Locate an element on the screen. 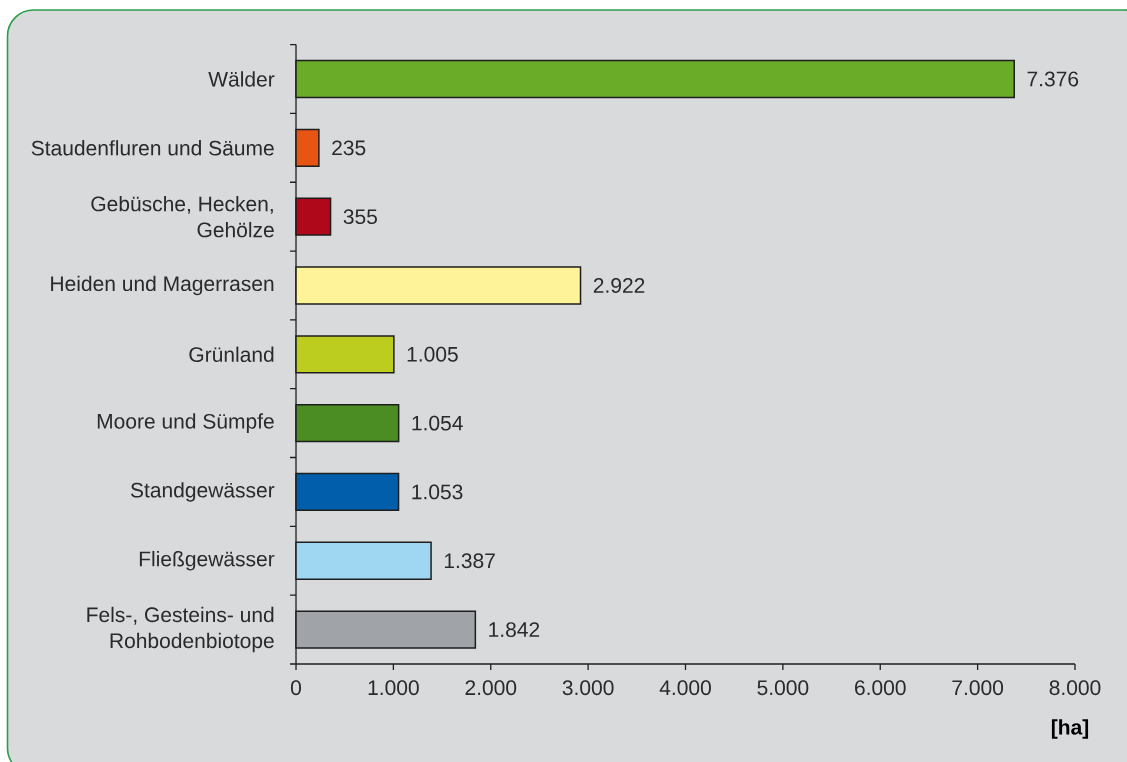 This screenshot has width=1127, height=762. x-tick-label: 1.000 is located at coordinates (393, 688).